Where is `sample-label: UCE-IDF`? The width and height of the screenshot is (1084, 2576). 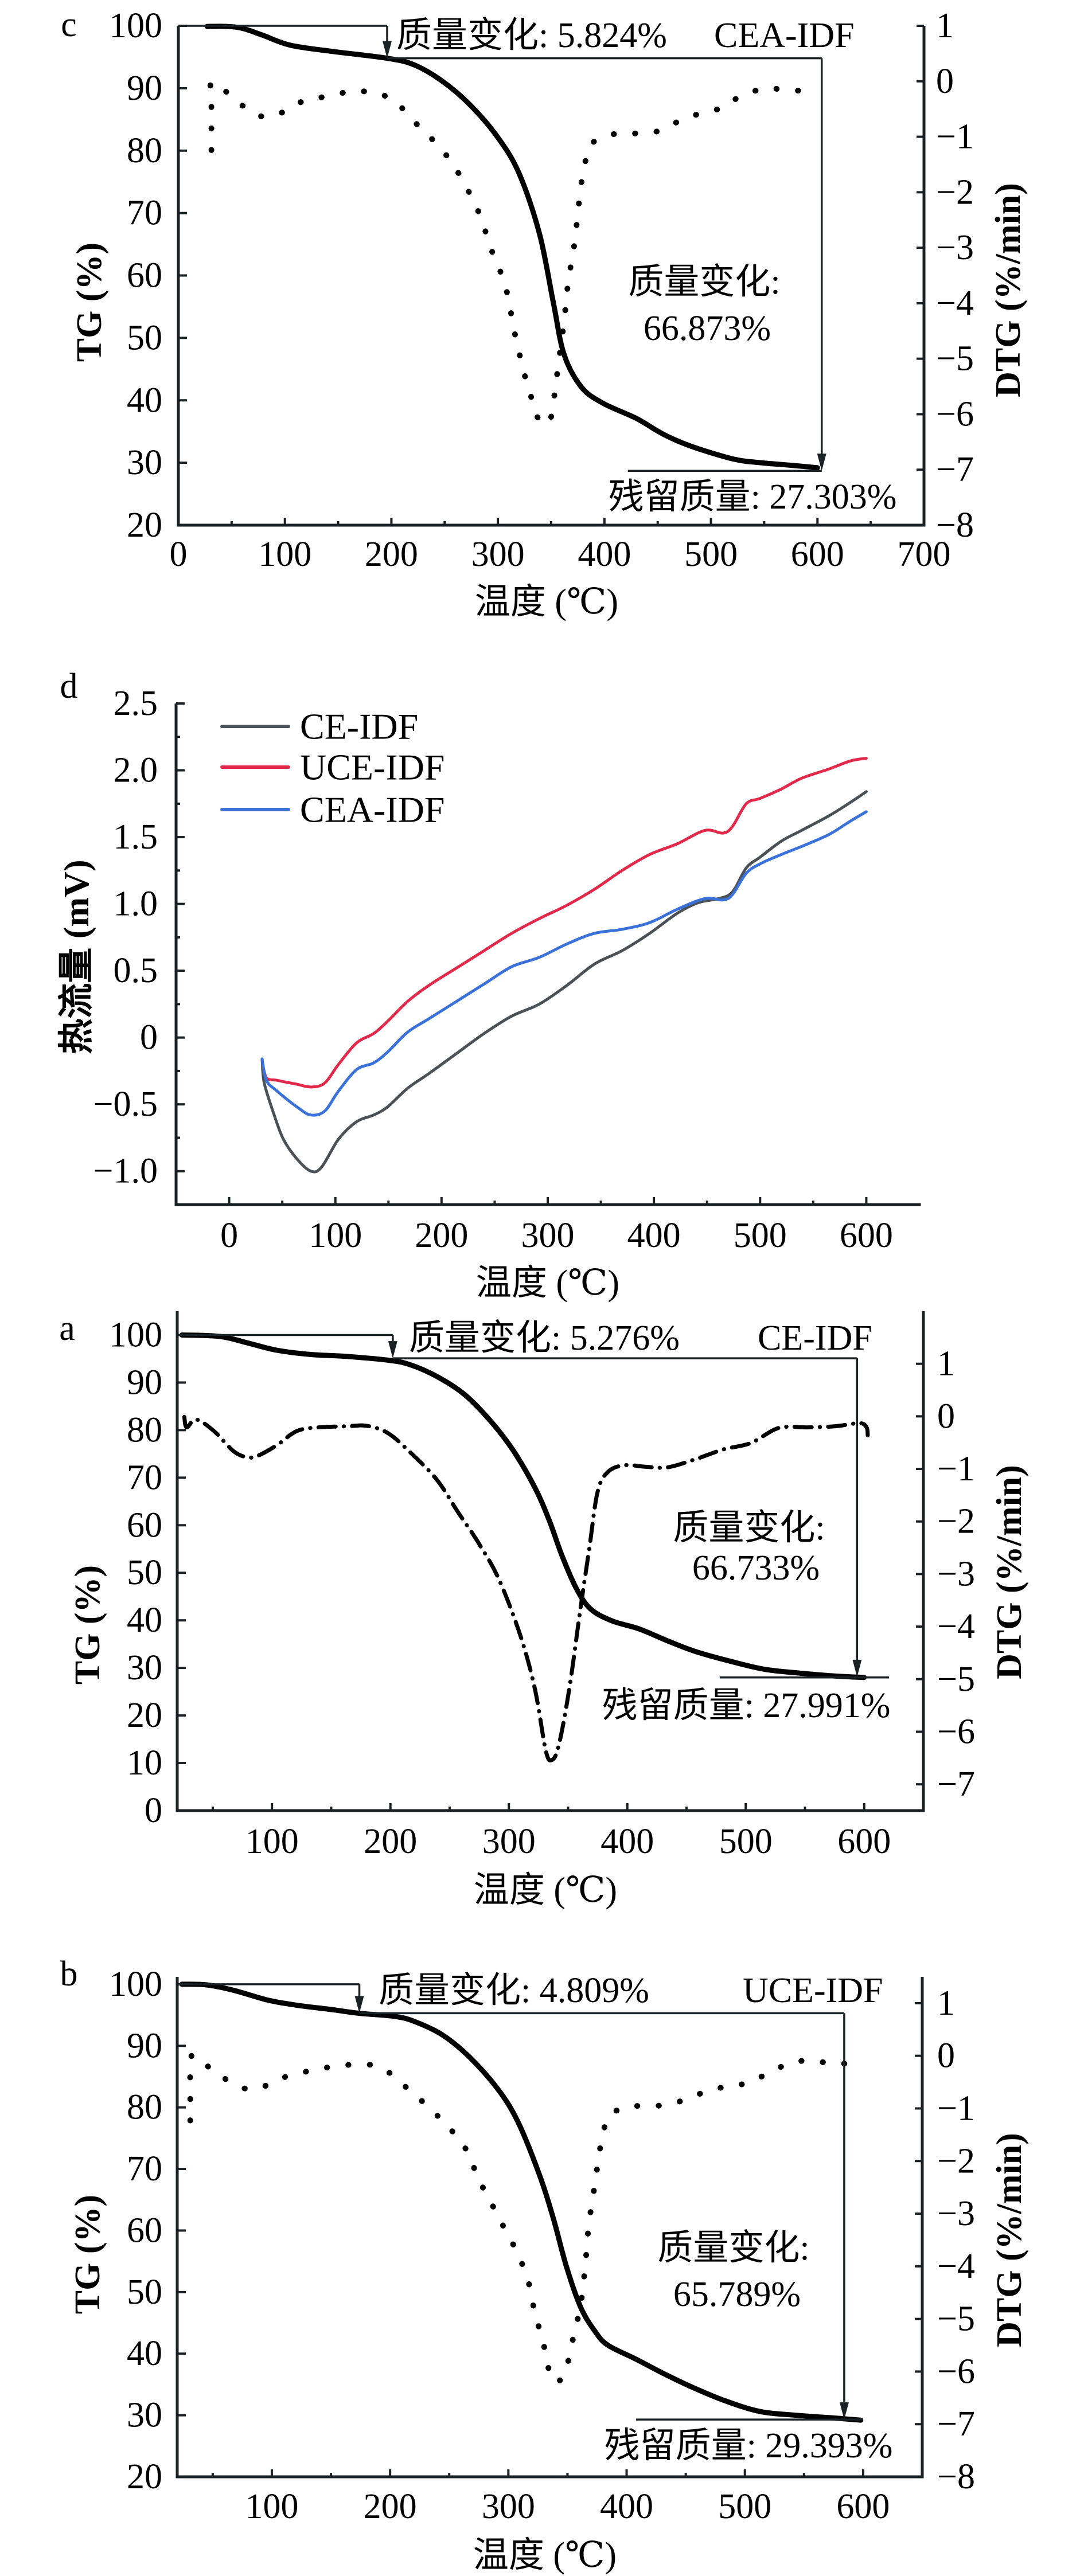
sample-label: UCE-IDF is located at coordinates (813, 1991).